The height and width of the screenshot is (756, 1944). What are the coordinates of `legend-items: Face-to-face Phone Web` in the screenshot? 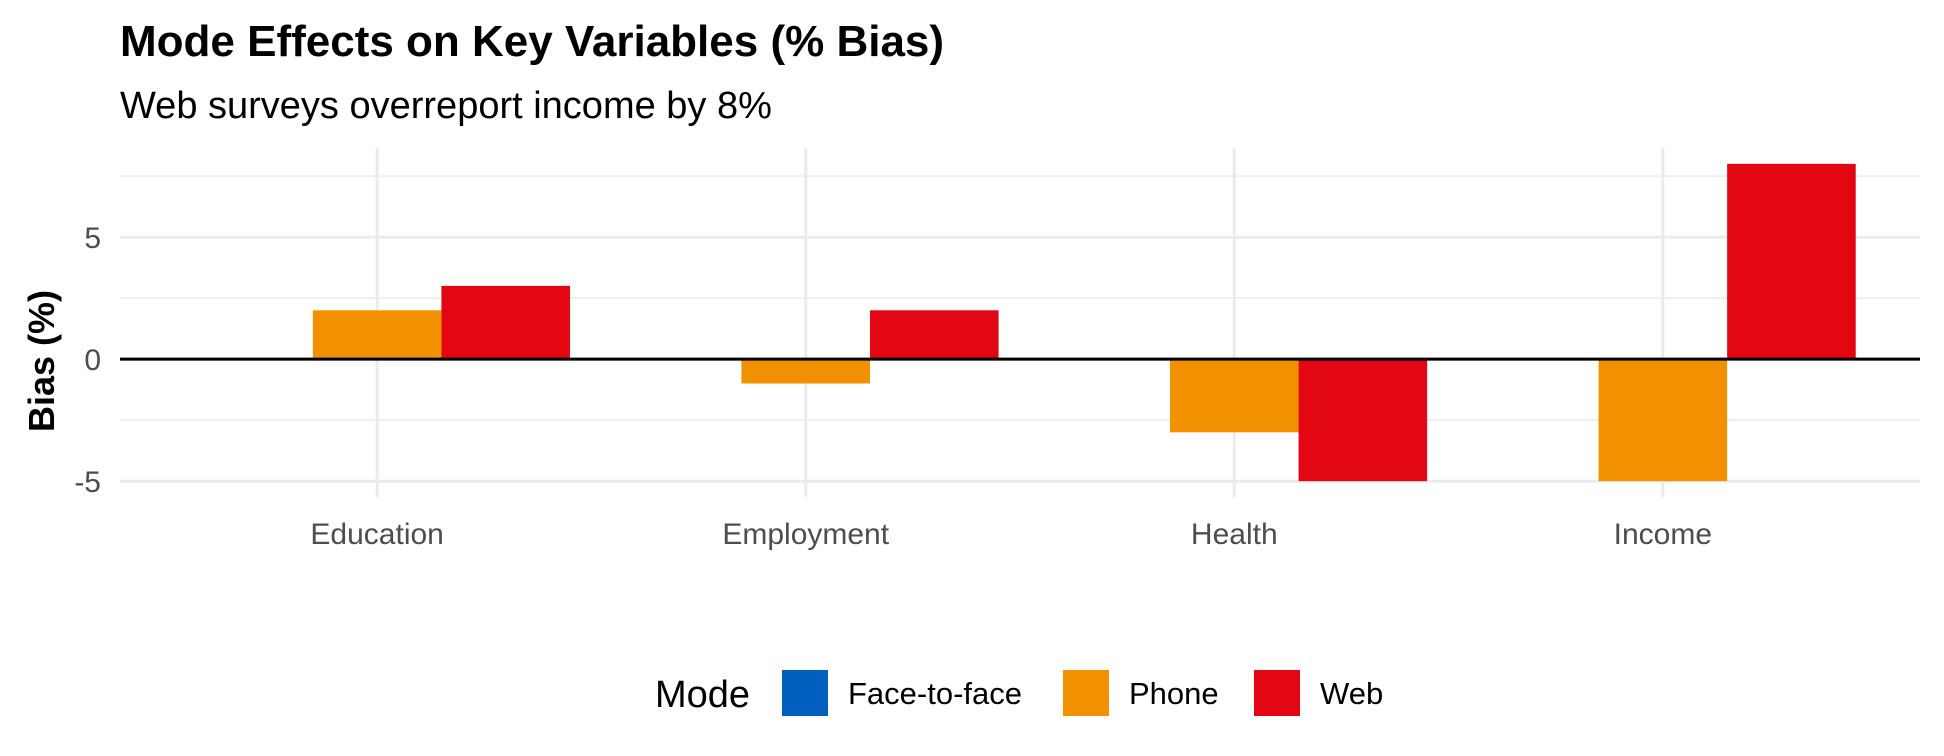 It's located at (1082, 693).